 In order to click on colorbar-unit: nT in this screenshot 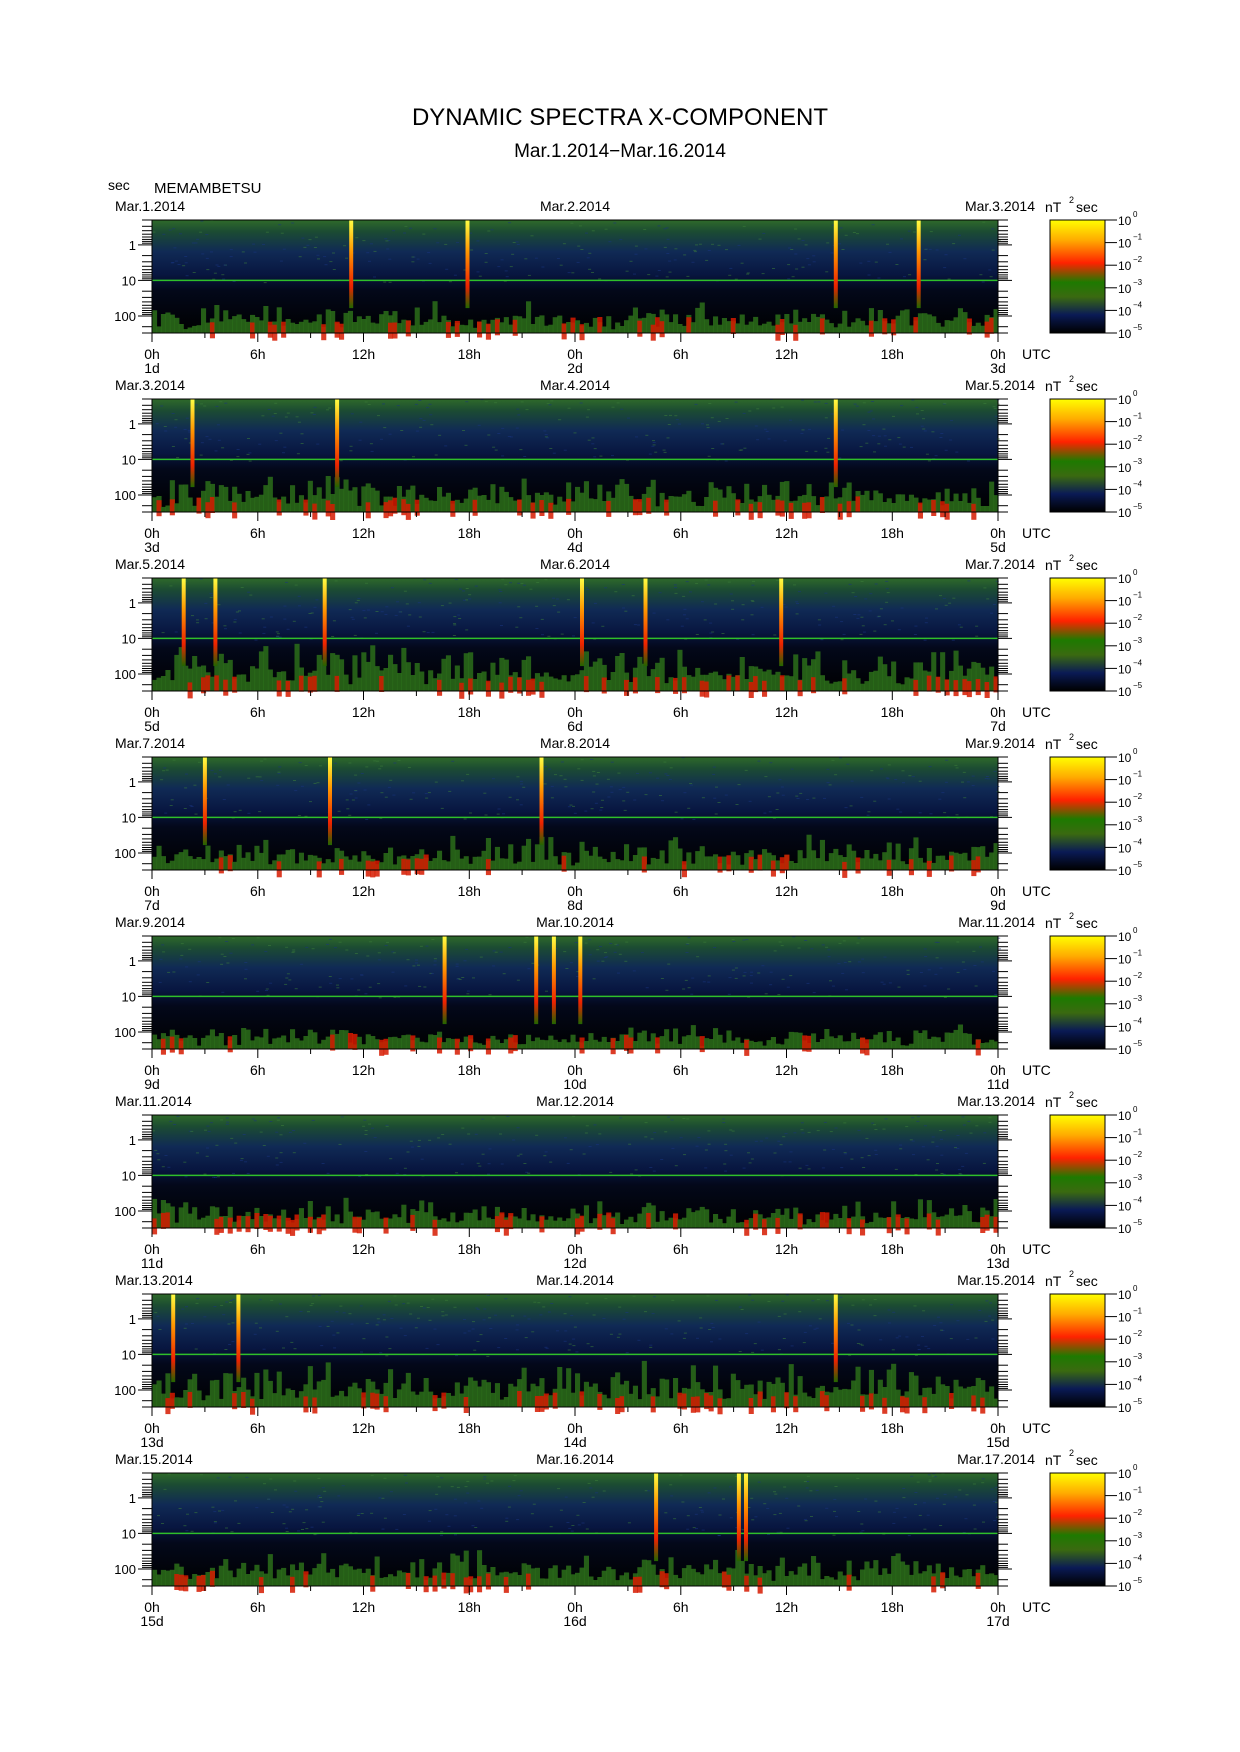, I will do `click(1053, 1281)`.